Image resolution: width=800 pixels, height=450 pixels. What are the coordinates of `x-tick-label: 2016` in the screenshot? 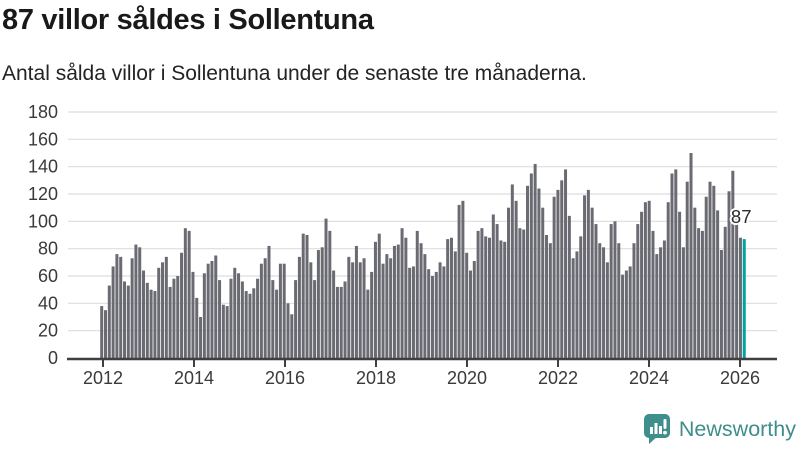 It's located at (285, 378).